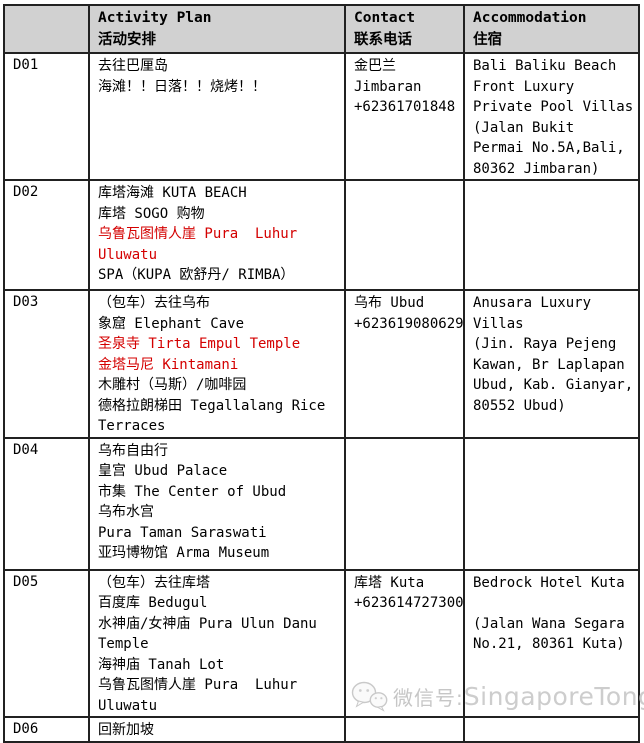  What do you see at coordinates (549, 623) in the screenshot?
I see `accommodation-line: (Jalan Wana Segara` at bounding box center [549, 623].